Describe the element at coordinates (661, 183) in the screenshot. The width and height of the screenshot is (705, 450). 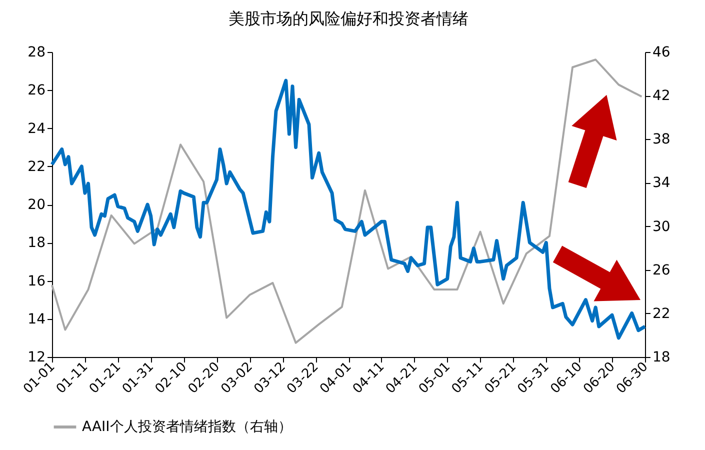
I see `y2-tick-label: 34` at that location.